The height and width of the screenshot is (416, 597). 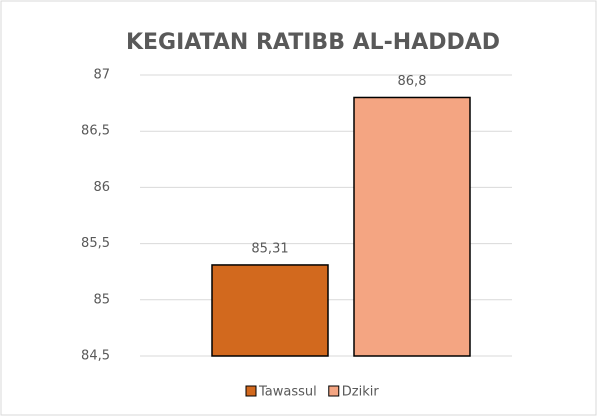 What do you see at coordinates (412, 81) in the screenshot?
I see `value-label: 86,8` at bounding box center [412, 81].